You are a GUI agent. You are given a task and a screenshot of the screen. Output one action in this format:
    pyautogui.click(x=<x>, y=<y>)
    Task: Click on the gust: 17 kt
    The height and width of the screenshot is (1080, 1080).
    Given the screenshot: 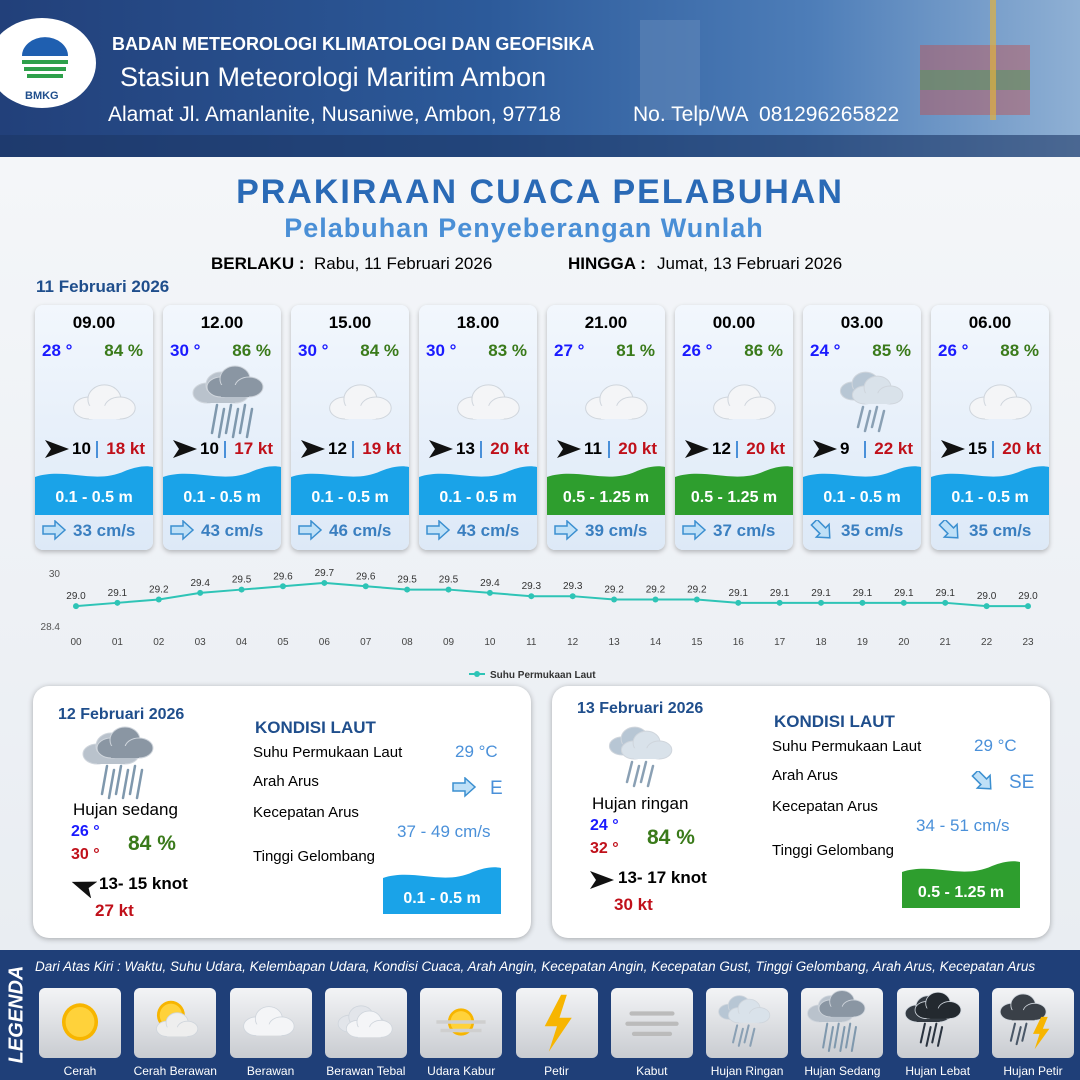 What is the action you would take?
    pyautogui.click(x=253, y=448)
    